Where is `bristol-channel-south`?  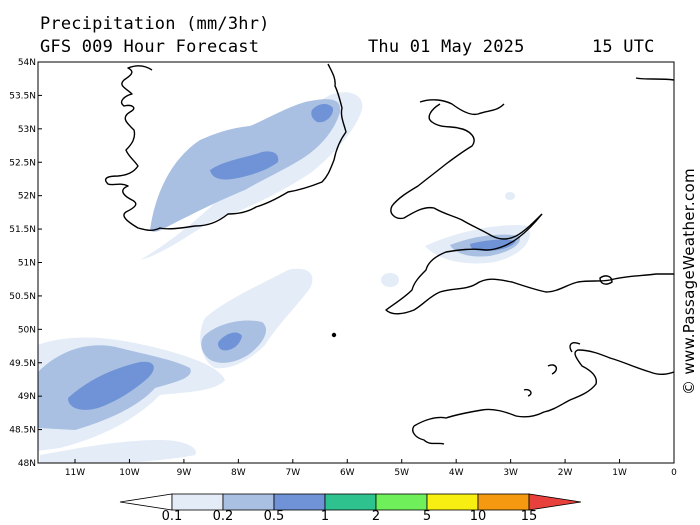
bristol-channel-south is located at coordinates (529, 264).